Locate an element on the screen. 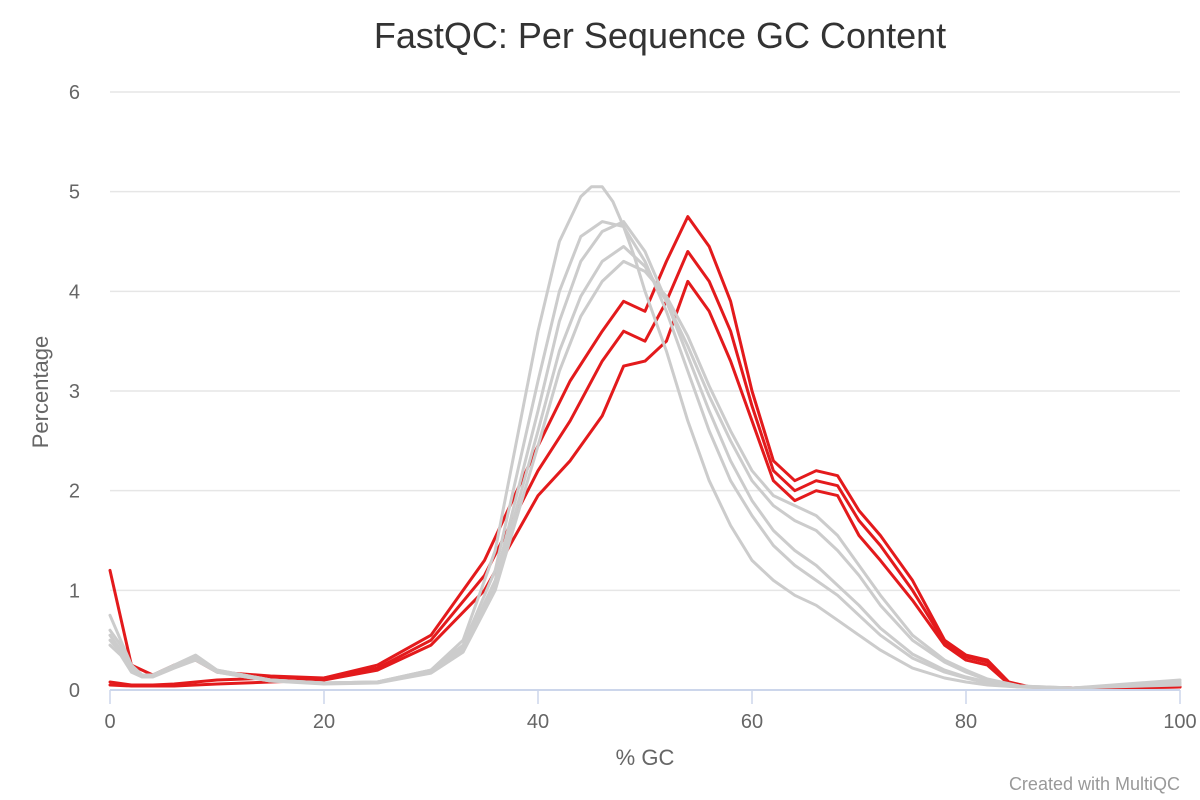 Image resolution: width=1200 pixels, height=800 pixels. y-axis-ticks: 0 1 2 3 4 5 6 is located at coordinates (74, 392).